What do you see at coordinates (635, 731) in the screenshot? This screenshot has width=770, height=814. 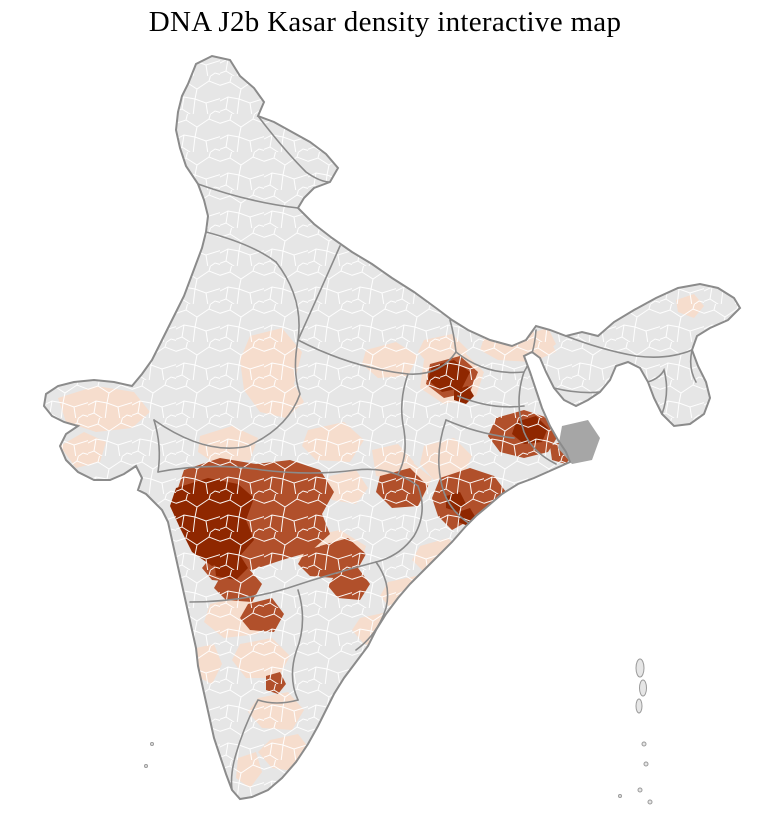 I see `andaman-islands` at bounding box center [635, 731].